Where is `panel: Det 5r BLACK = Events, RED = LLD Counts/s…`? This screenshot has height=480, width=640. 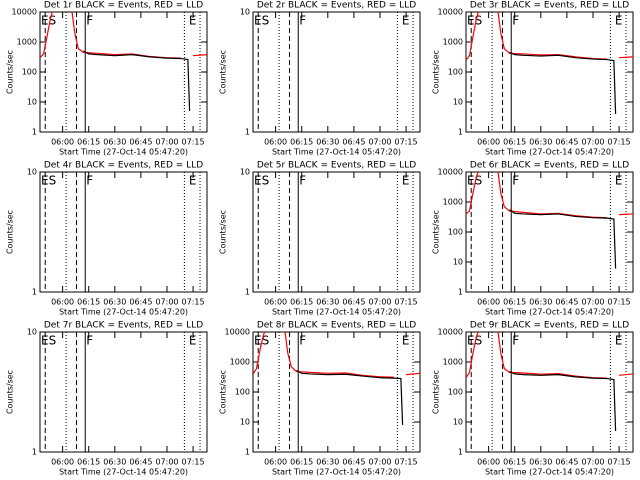
panel: Det 5r BLACK = Events, RED = LLD Counts/s… is located at coordinates (320, 239).